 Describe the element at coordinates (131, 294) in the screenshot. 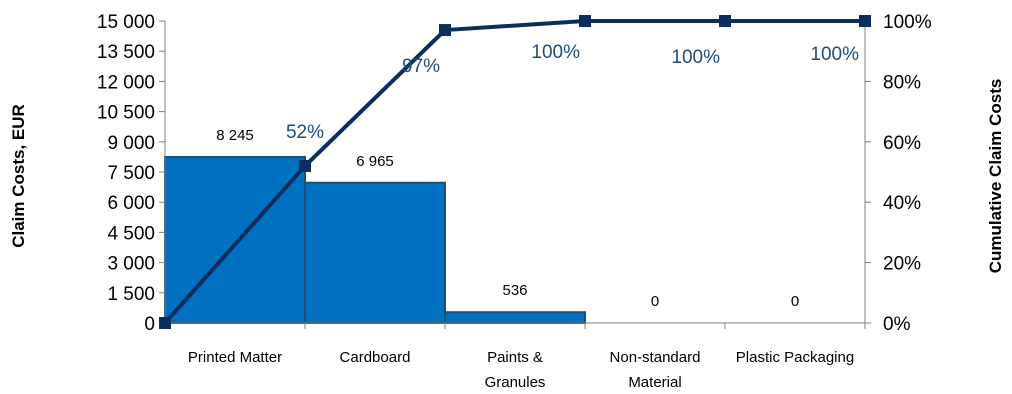

I see `y-tick-label: 1 500` at that location.